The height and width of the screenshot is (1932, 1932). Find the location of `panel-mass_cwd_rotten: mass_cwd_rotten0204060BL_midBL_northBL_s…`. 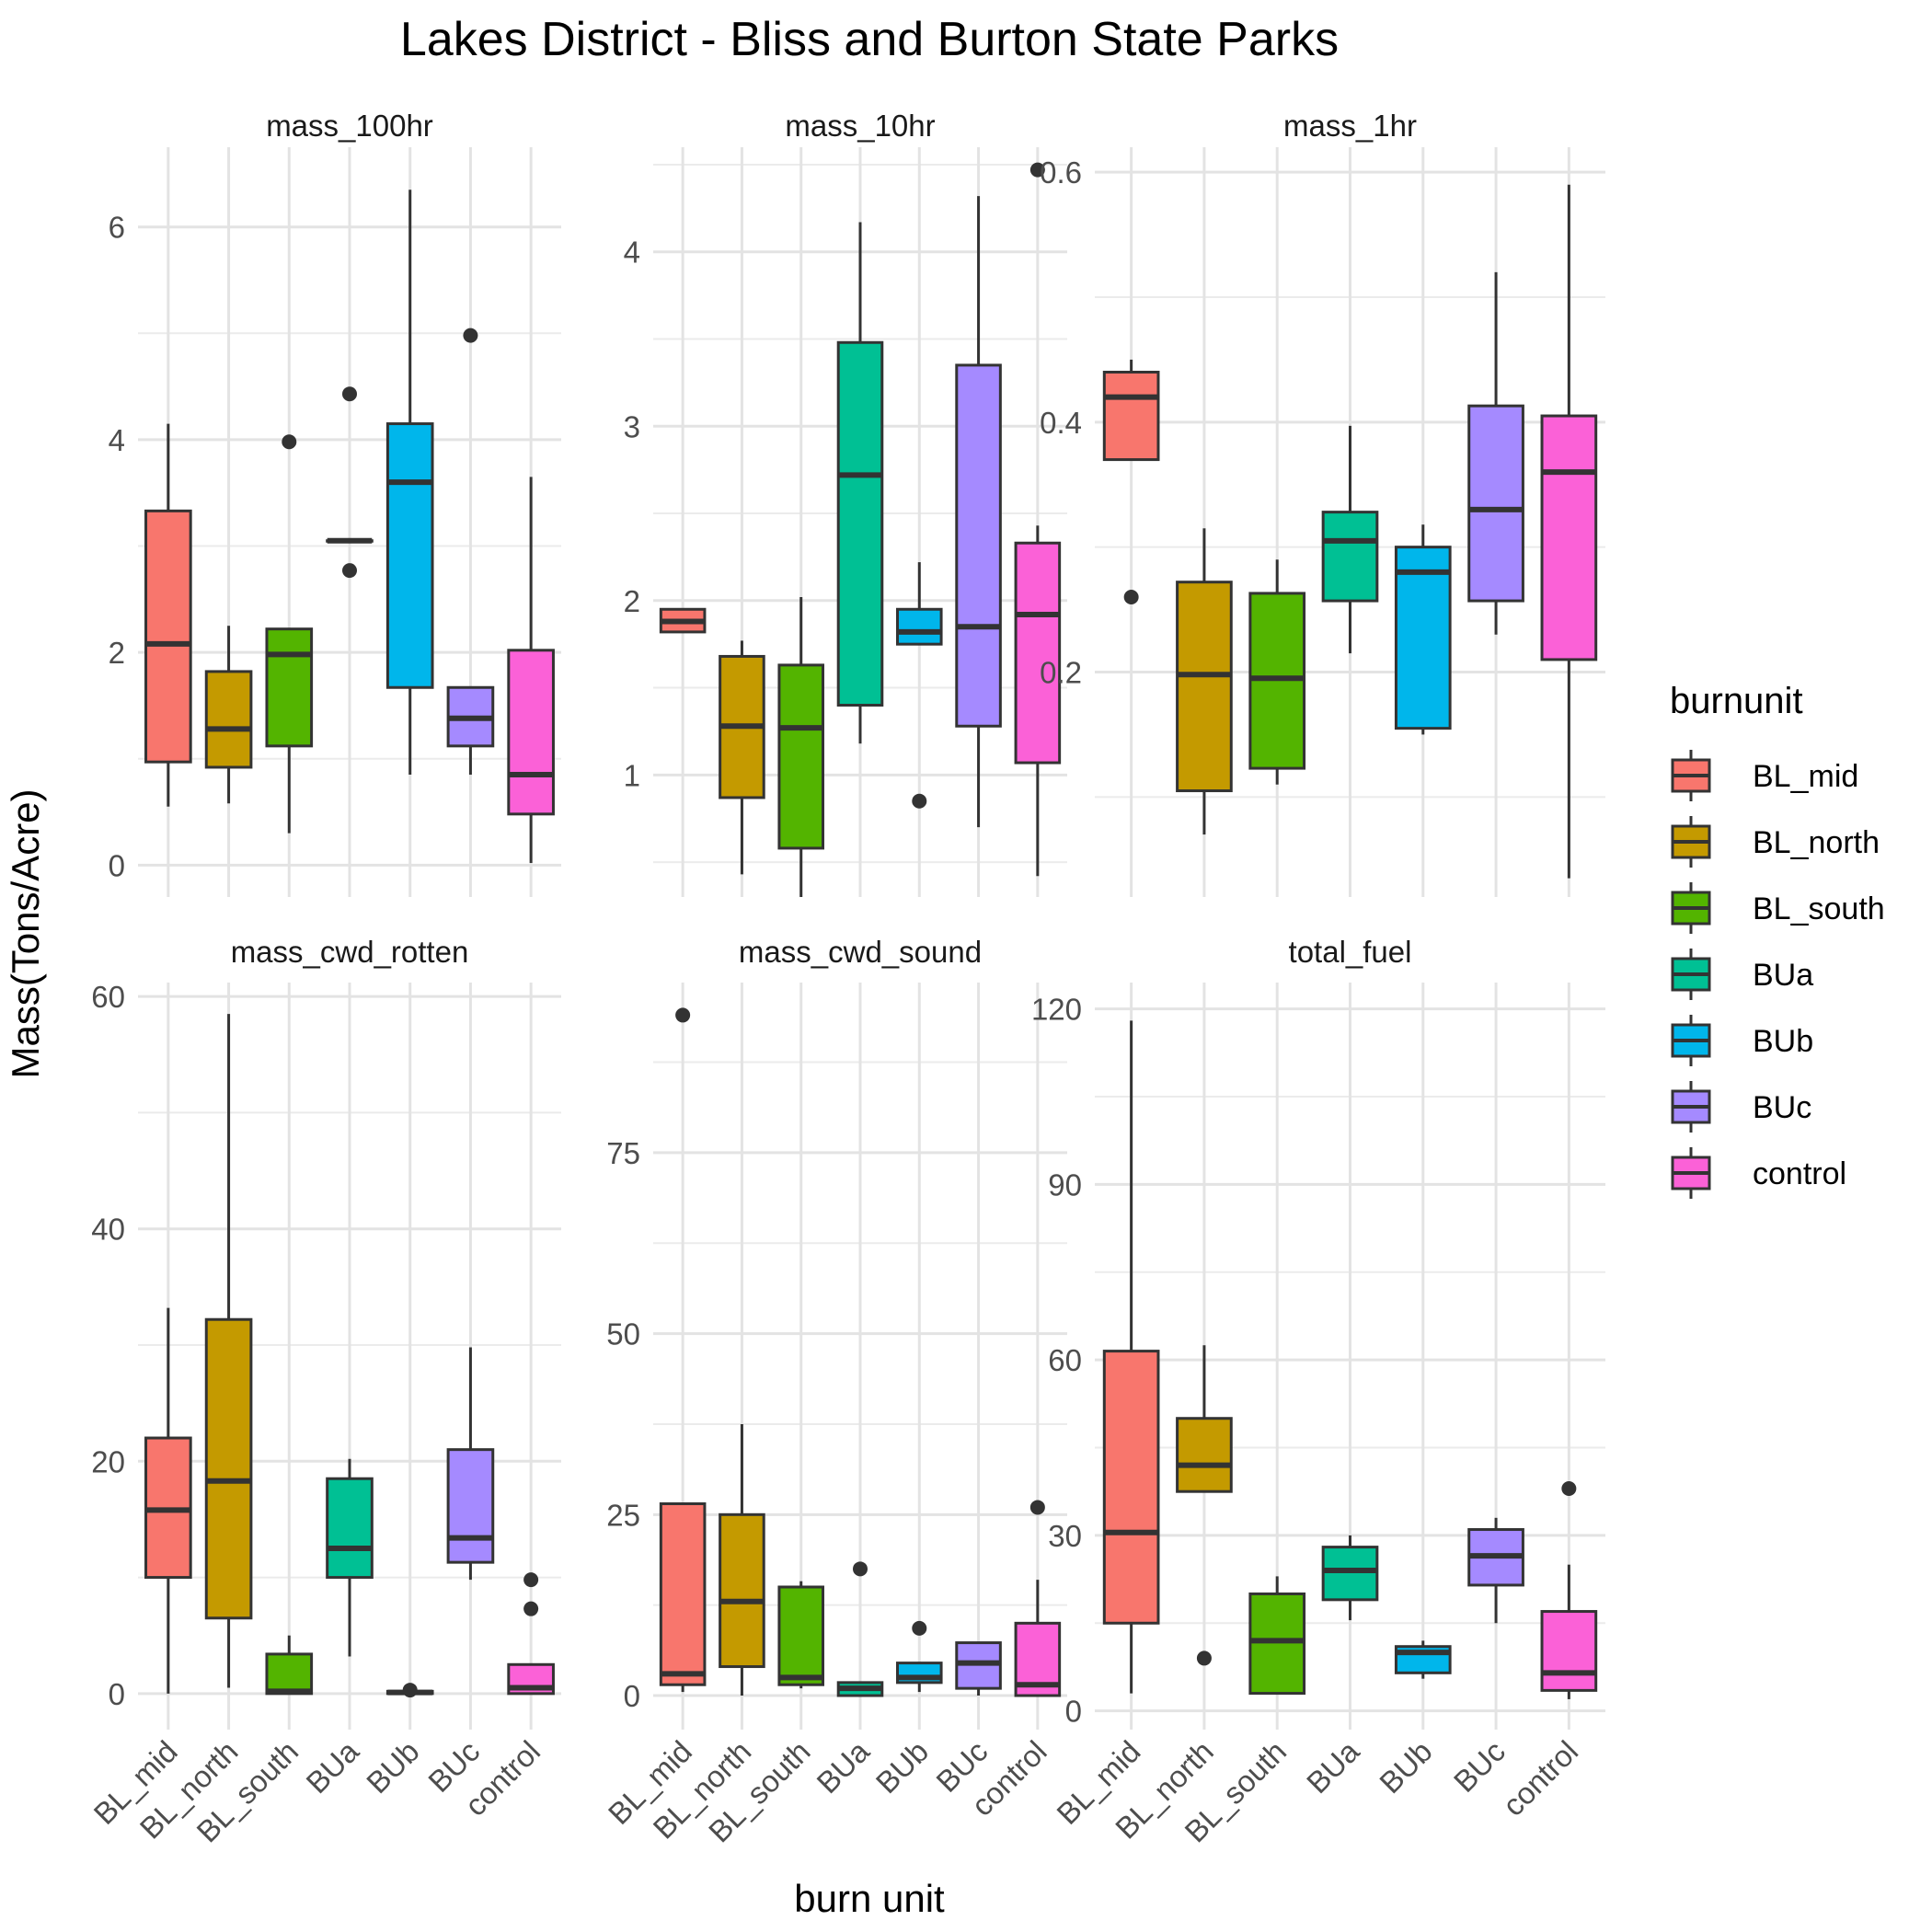

panel-mass_cwd_rotten: mass_cwd_rotten0204060BL_midBL_northBL_s… is located at coordinates (324, 1392).